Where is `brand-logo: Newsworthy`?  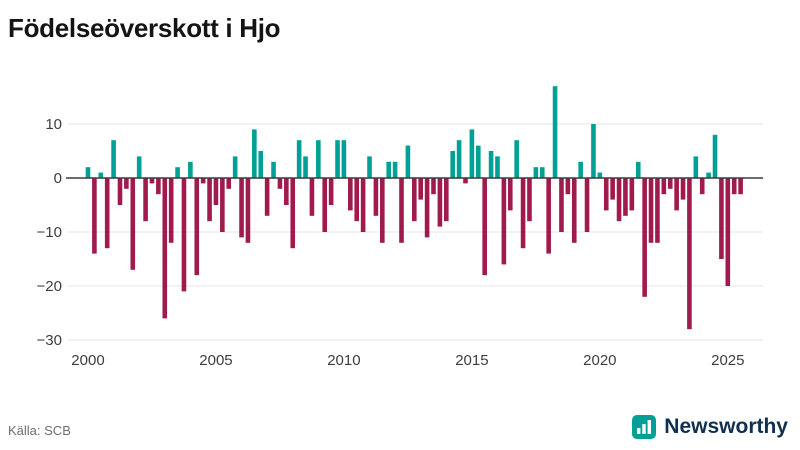 brand-logo: Newsworthy is located at coordinates (709, 427).